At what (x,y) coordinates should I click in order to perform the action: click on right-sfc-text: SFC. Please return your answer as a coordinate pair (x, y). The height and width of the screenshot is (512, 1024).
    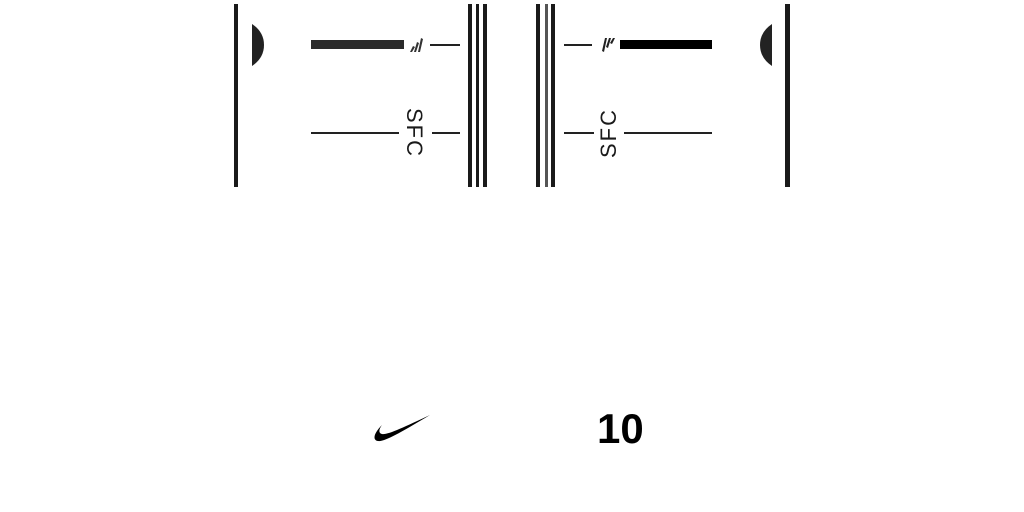
    Looking at the image, I should click on (608, 133).